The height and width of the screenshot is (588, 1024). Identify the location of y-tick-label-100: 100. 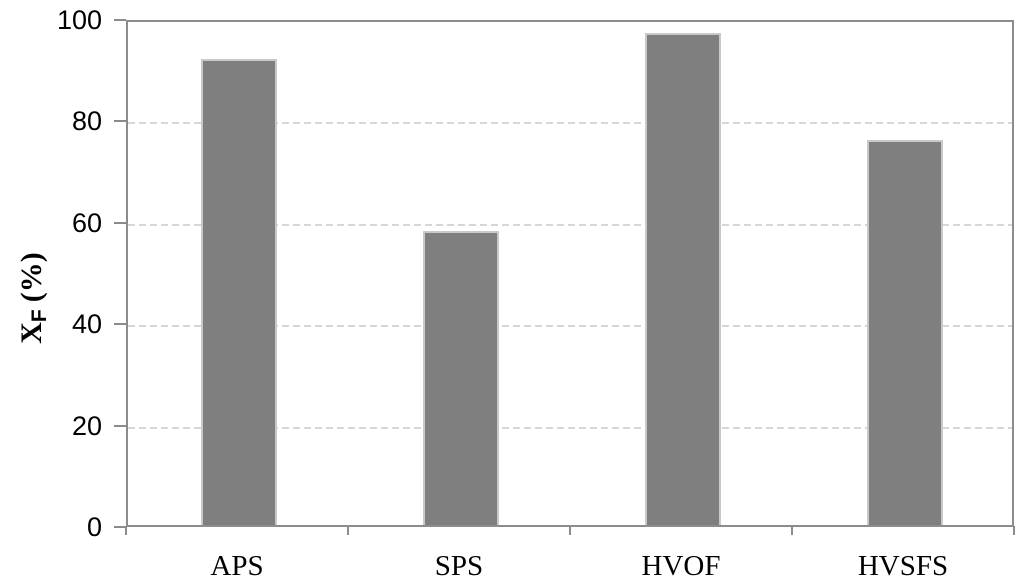
(79, 20).